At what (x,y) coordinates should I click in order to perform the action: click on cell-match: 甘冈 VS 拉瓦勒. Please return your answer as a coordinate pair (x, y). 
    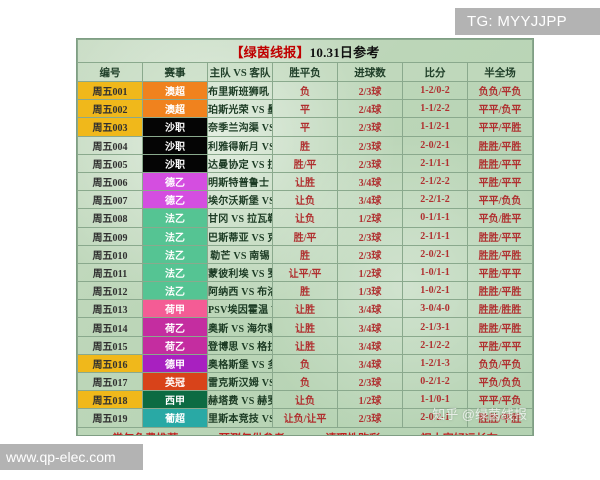
    Looking at the image, I should click on (240, 218).